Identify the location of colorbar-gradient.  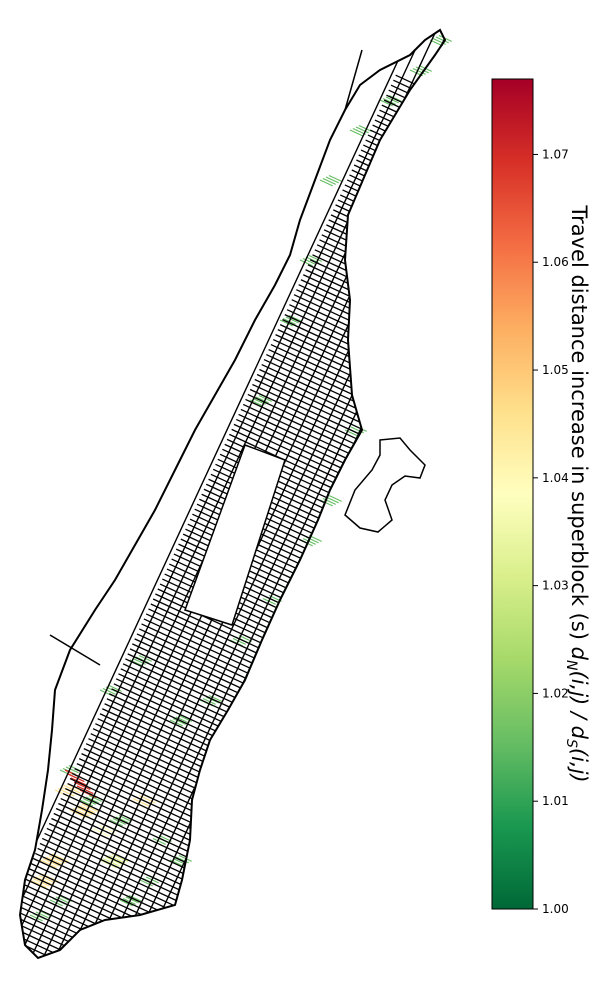
(512, 494).